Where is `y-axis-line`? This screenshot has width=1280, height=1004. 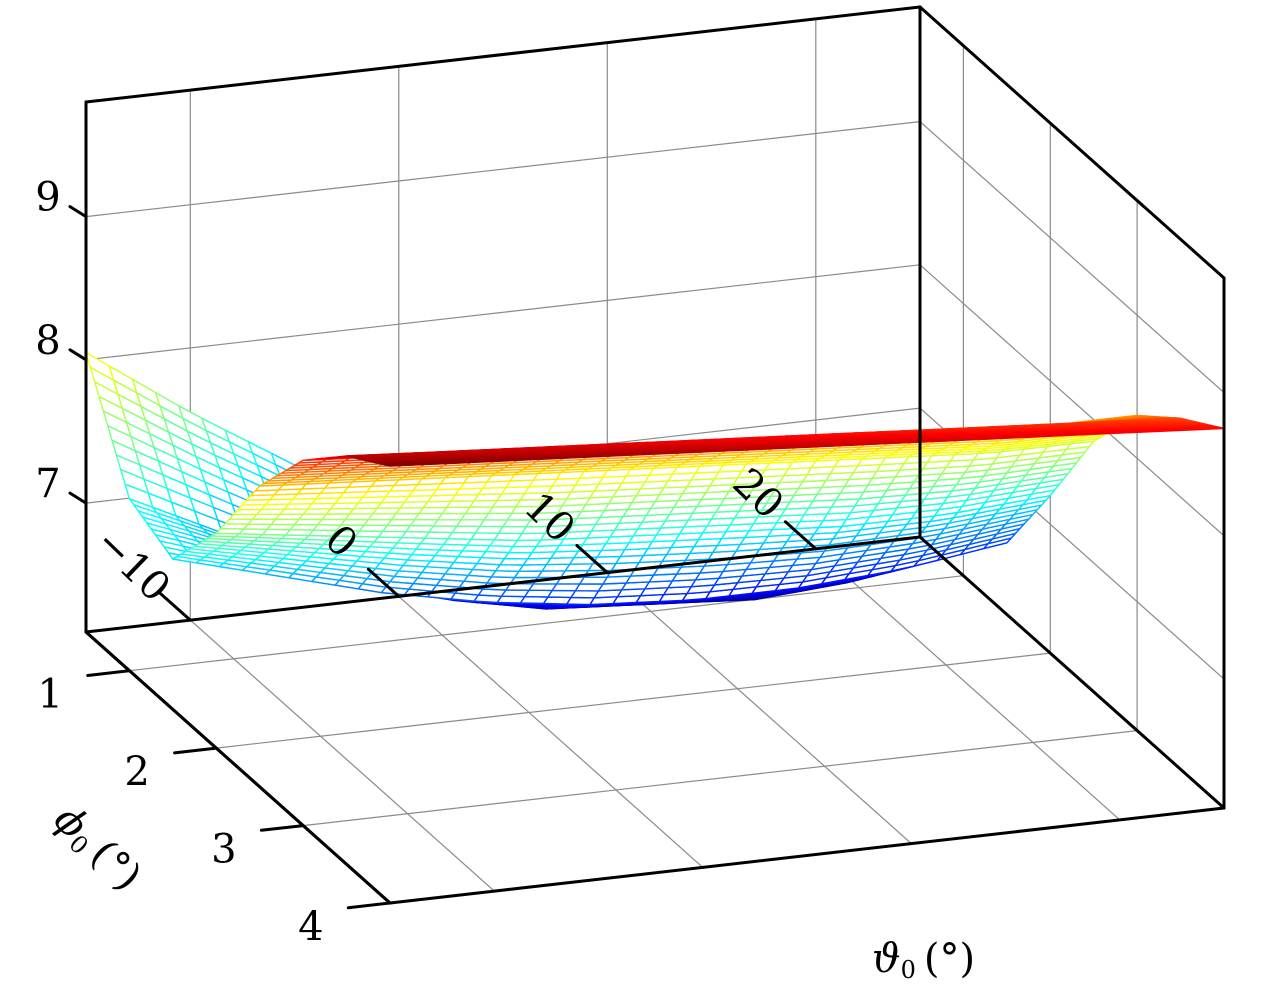 y-axis-line is located at coordinates (238, 767).